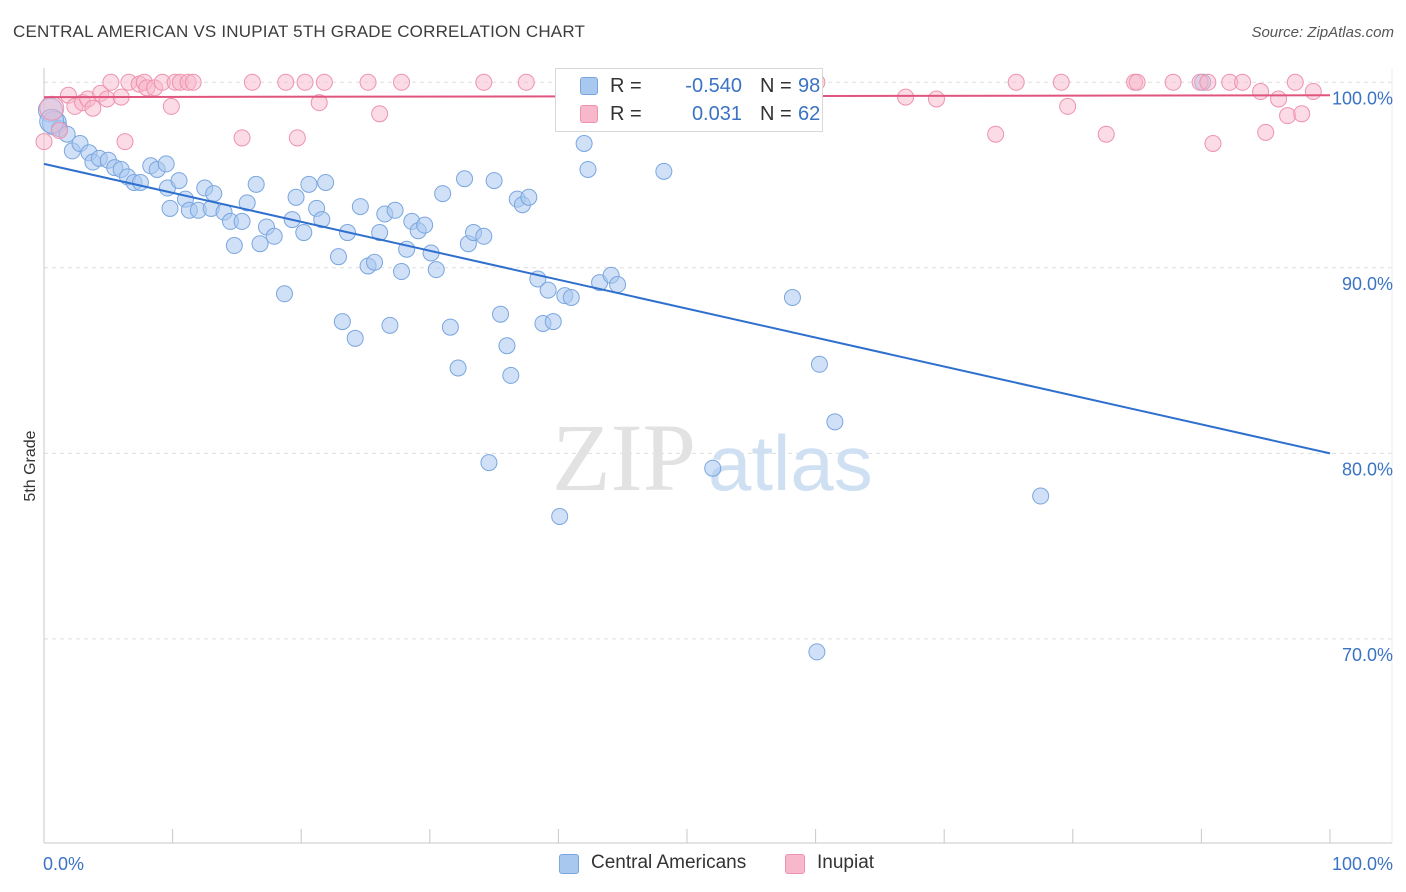  What do you see at coordinates (790, 463) in the screenshot?
I see `watermark-atlas: atlas` at bounding box center [790, 463].